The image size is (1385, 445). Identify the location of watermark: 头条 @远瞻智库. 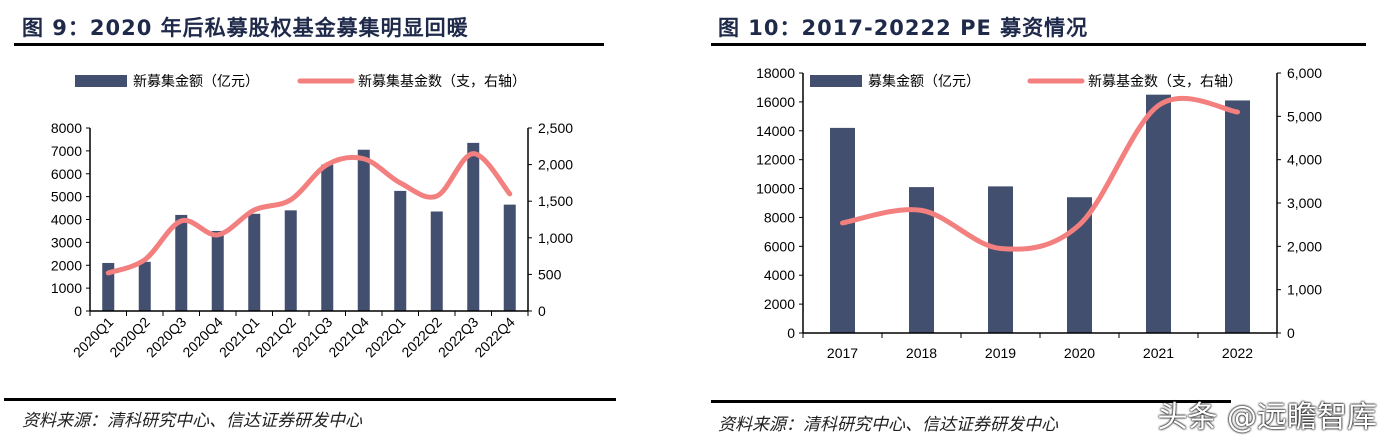
(1267, 417).